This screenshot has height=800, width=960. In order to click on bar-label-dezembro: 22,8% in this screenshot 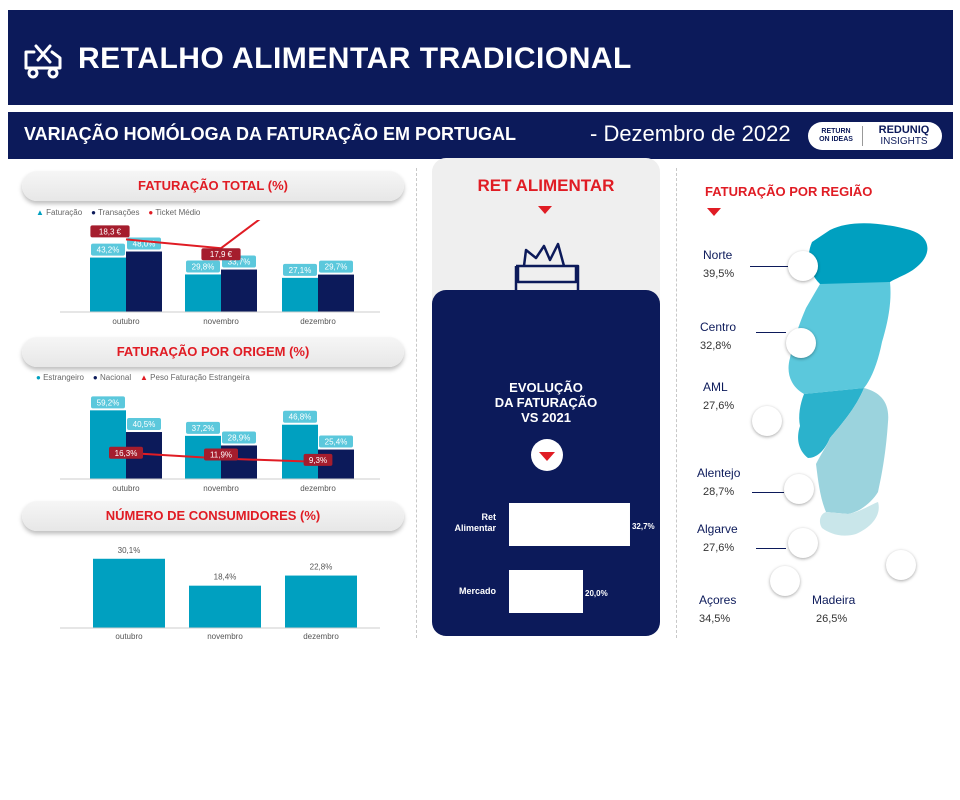, I will do `click(321, 567)`.